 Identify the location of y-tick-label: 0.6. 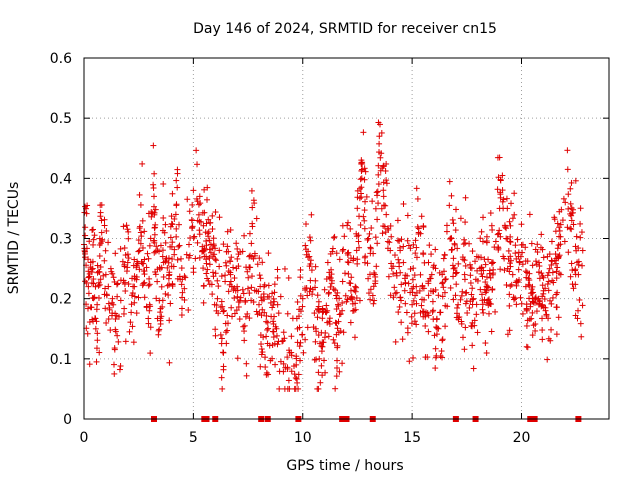
(61, 59).